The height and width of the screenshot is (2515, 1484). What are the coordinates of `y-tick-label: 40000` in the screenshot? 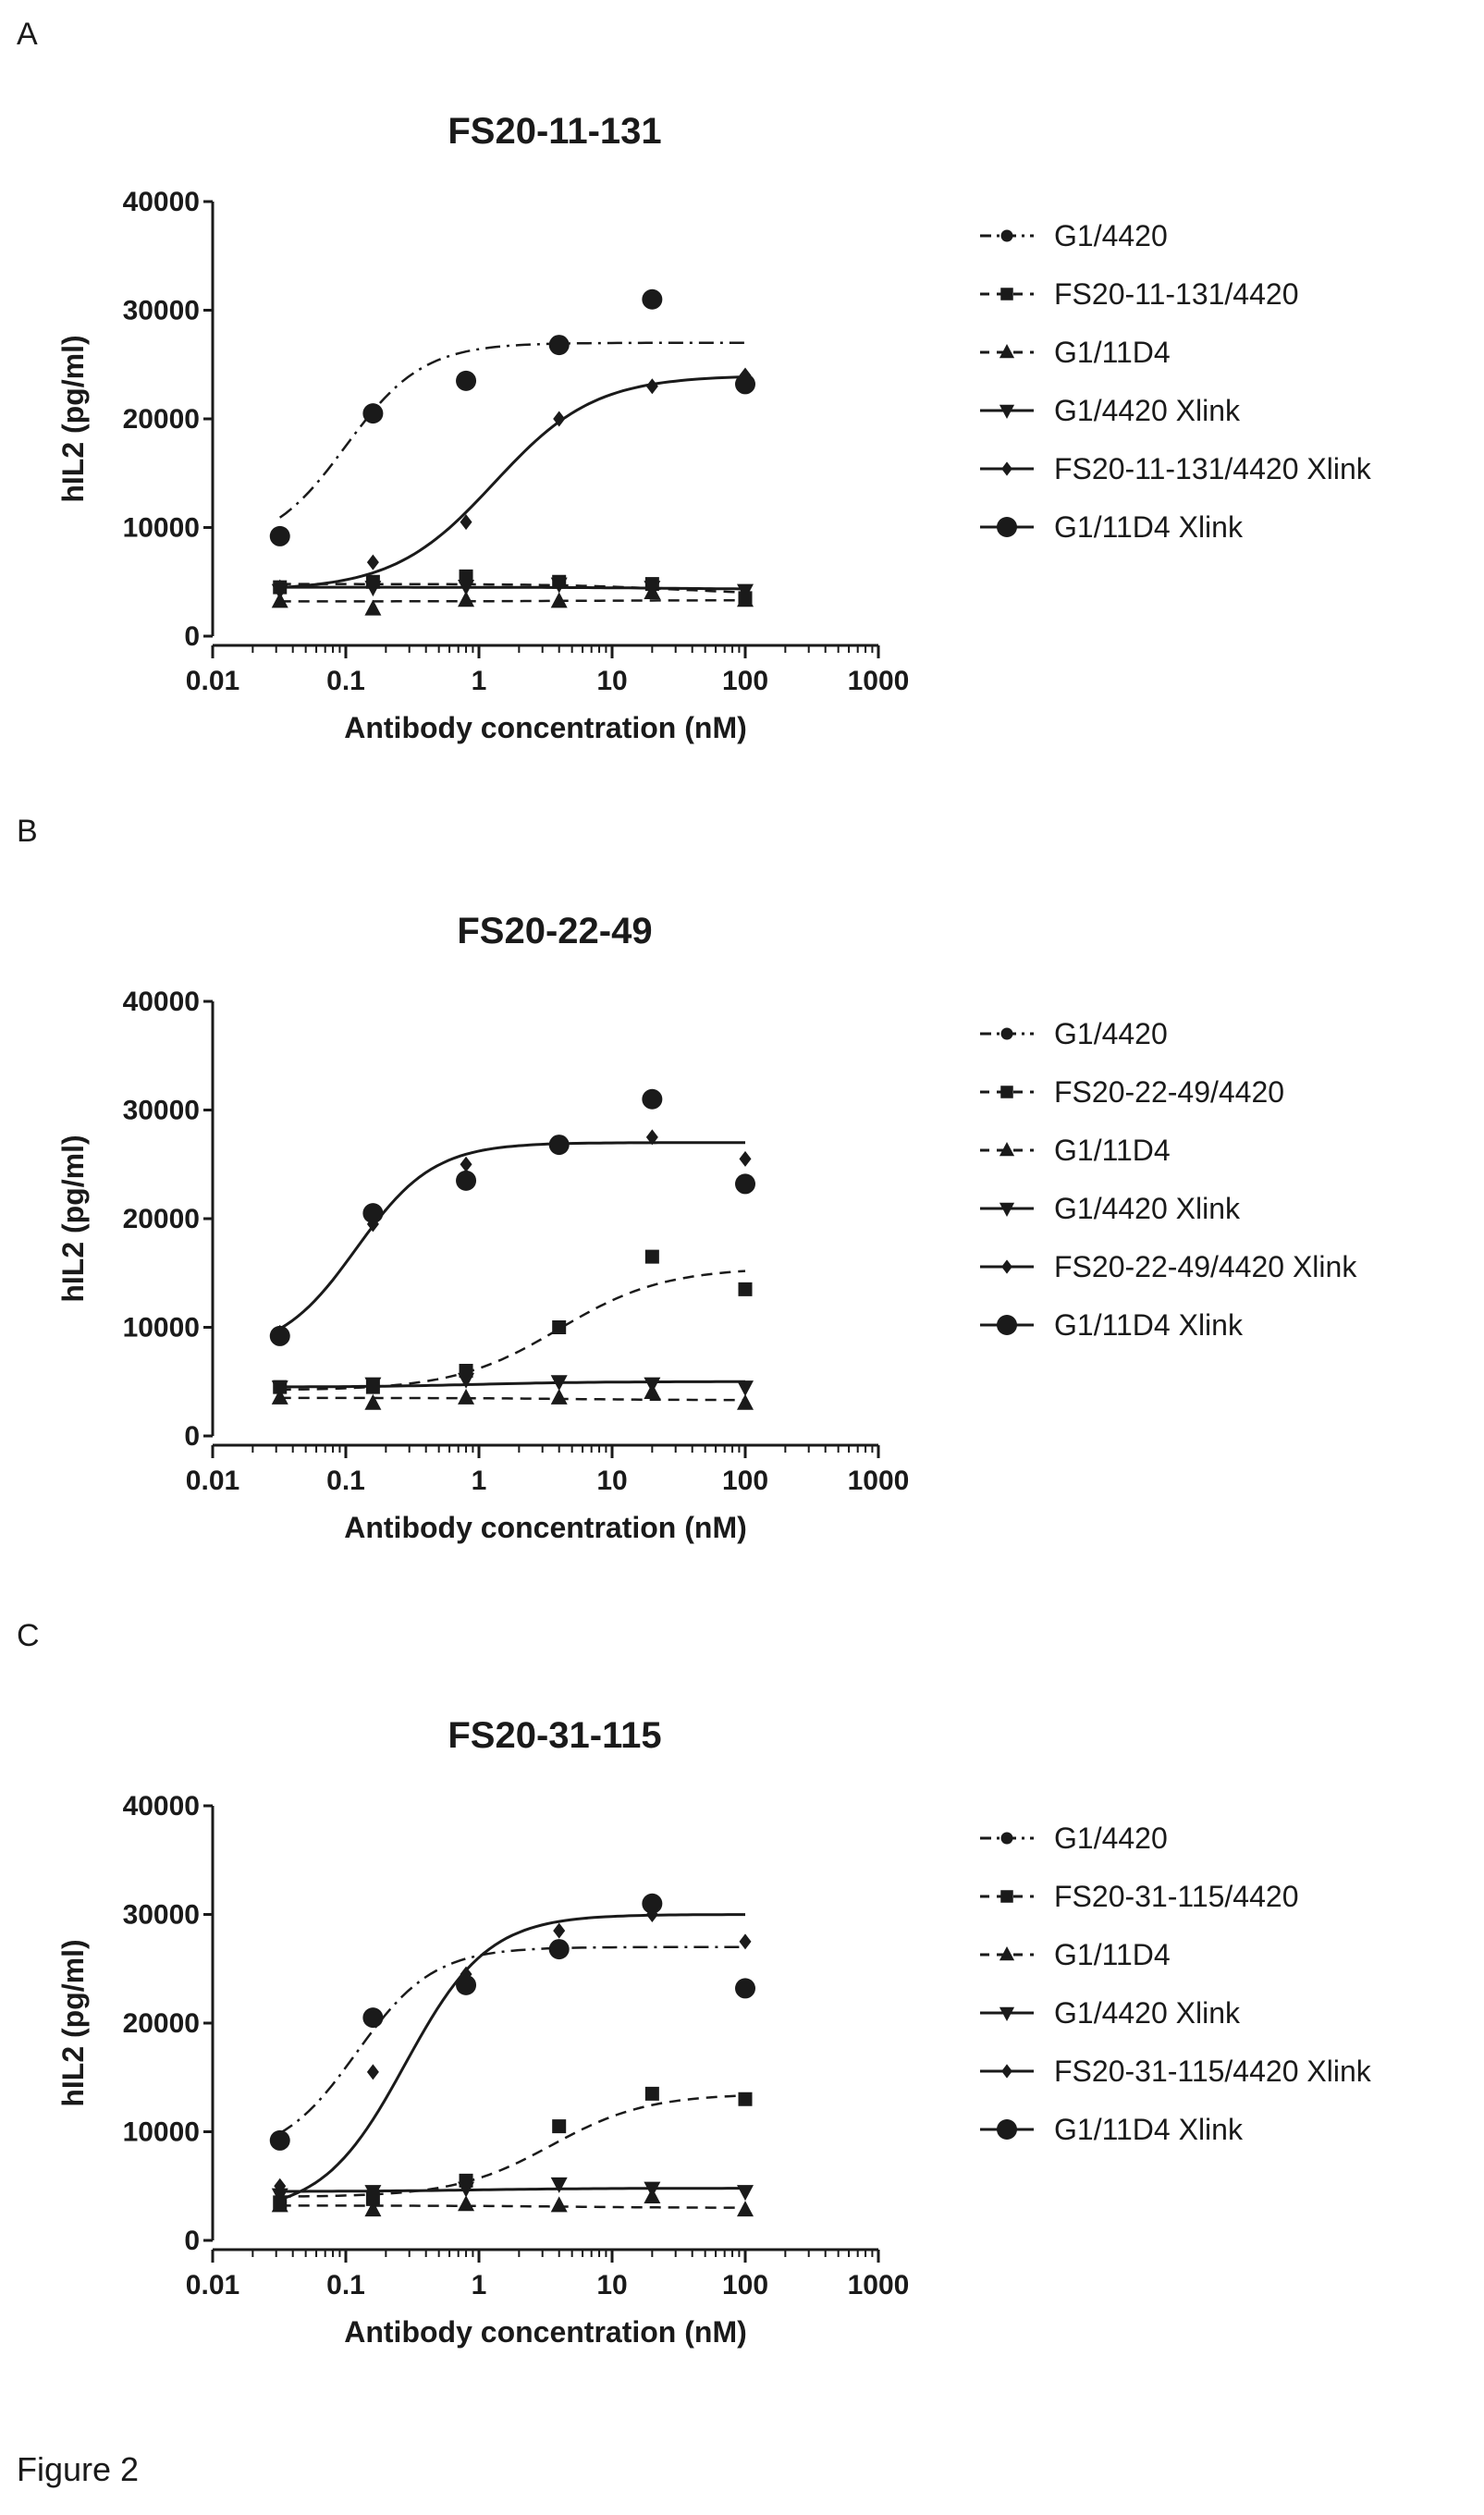 It's located at (161, 1807).